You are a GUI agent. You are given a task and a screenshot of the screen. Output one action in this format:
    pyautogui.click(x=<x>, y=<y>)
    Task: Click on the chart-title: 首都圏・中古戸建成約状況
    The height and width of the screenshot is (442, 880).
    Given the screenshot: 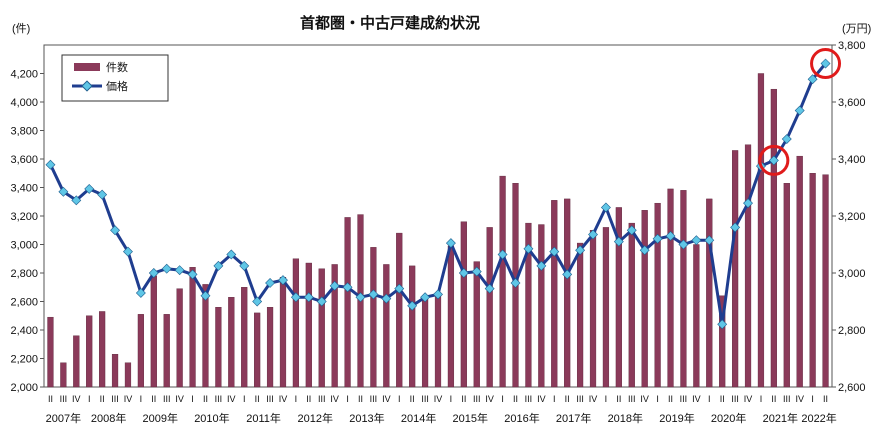 What is the action you would take?
    pyautogui.click(x=390, y=23)
    